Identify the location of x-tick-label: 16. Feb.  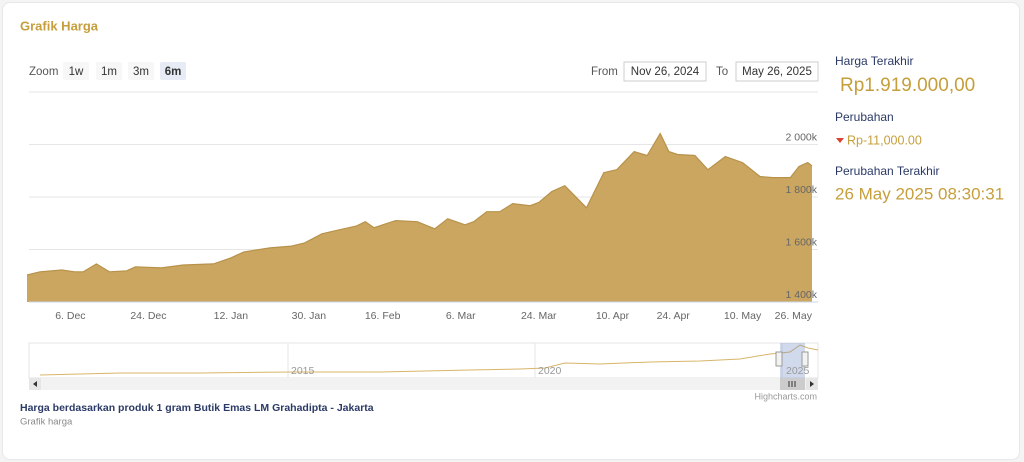
(383, 316).